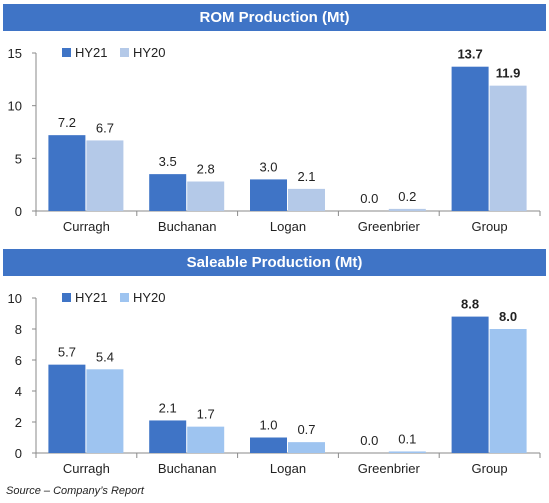  What do you see at coordinates (105, 127) in the screenshot?
I see `data-label-hy20-curragh: 6.7` at bounding box center [105, 127].